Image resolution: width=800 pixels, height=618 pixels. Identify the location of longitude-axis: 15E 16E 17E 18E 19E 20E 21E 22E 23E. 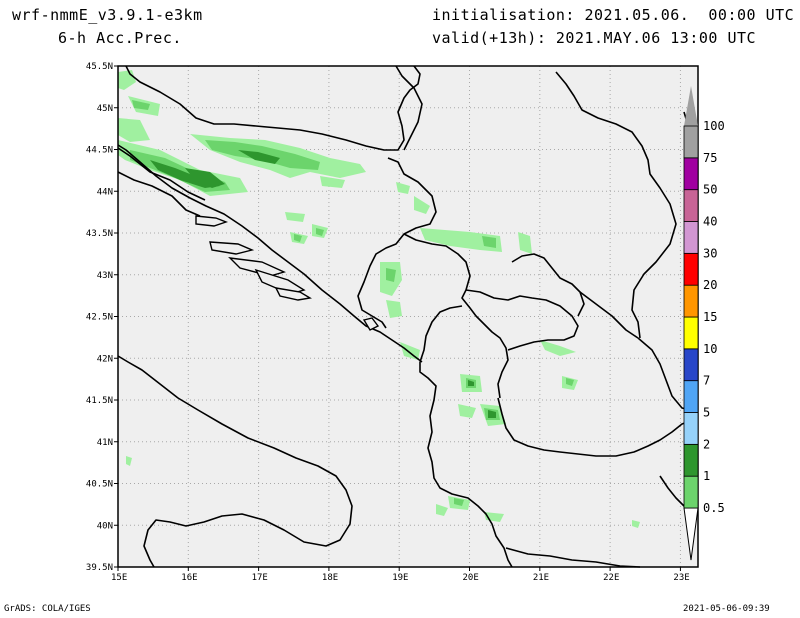
(400, 578).